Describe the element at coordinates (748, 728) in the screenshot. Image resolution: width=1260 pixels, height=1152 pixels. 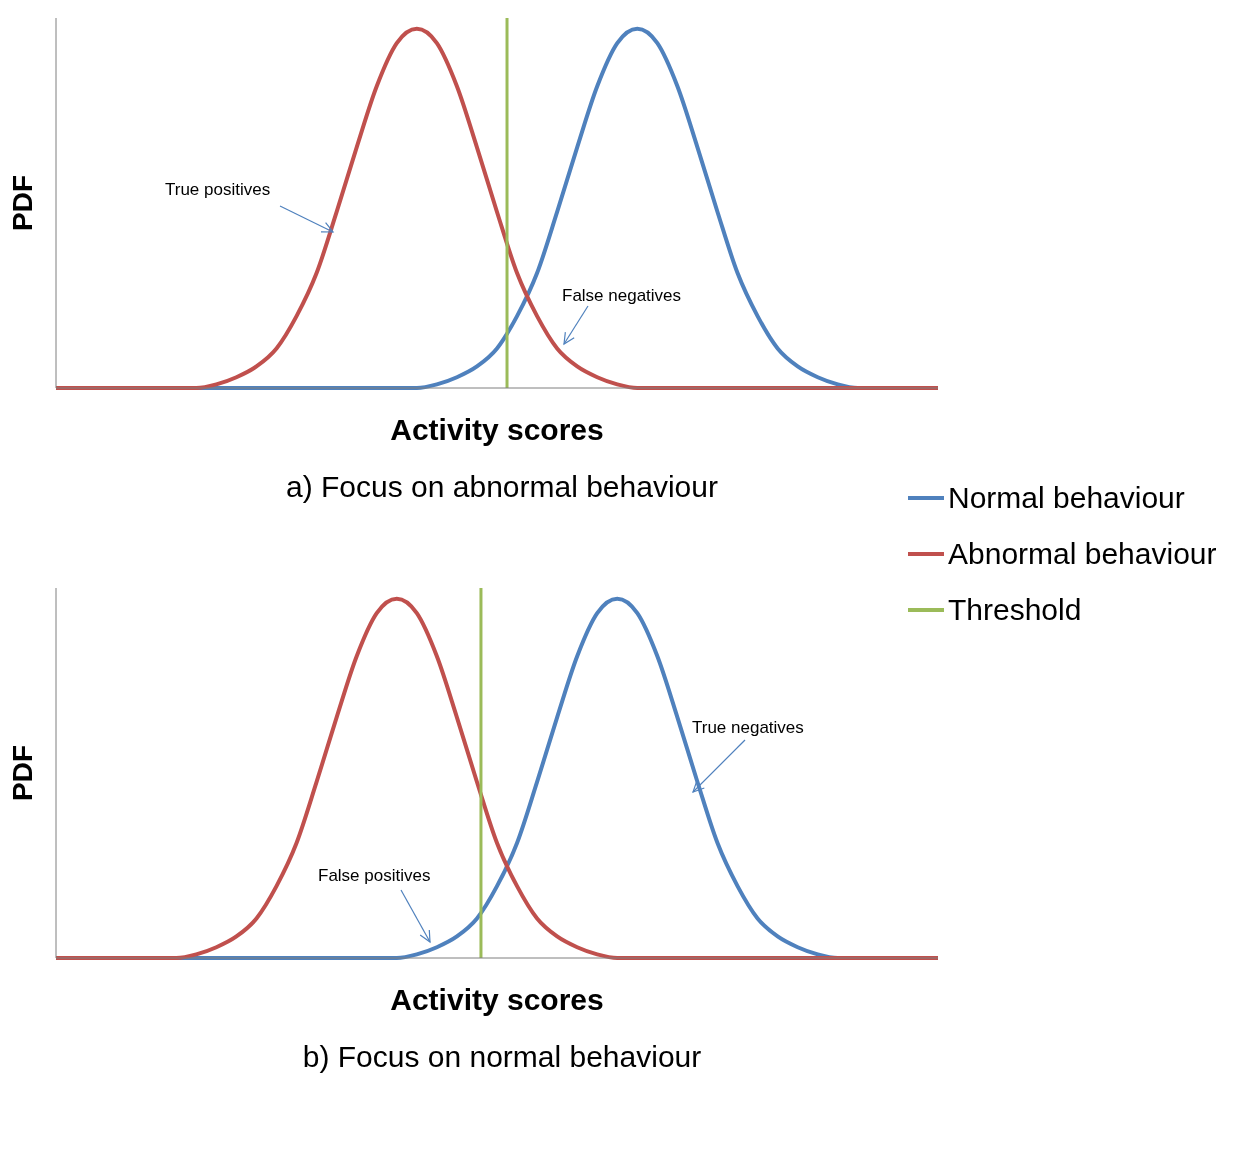
I see `annotation: True negatives` at that location.